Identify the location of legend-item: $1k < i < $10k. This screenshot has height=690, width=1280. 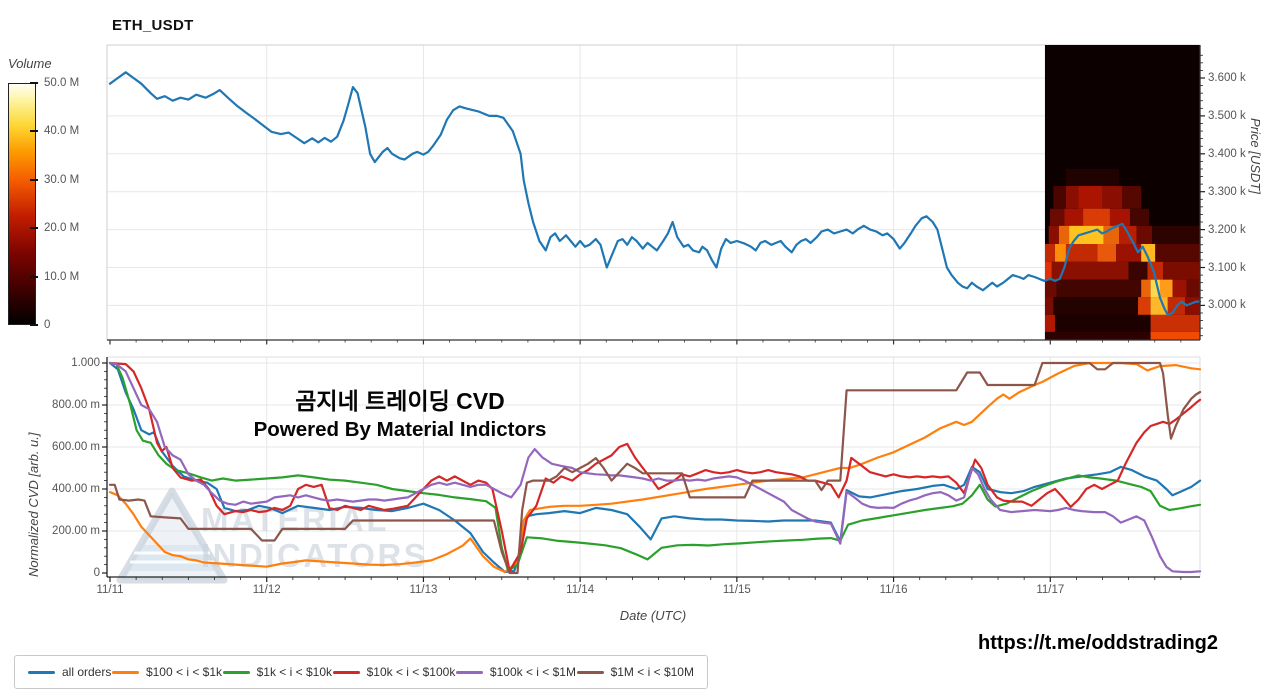
(277, 672).